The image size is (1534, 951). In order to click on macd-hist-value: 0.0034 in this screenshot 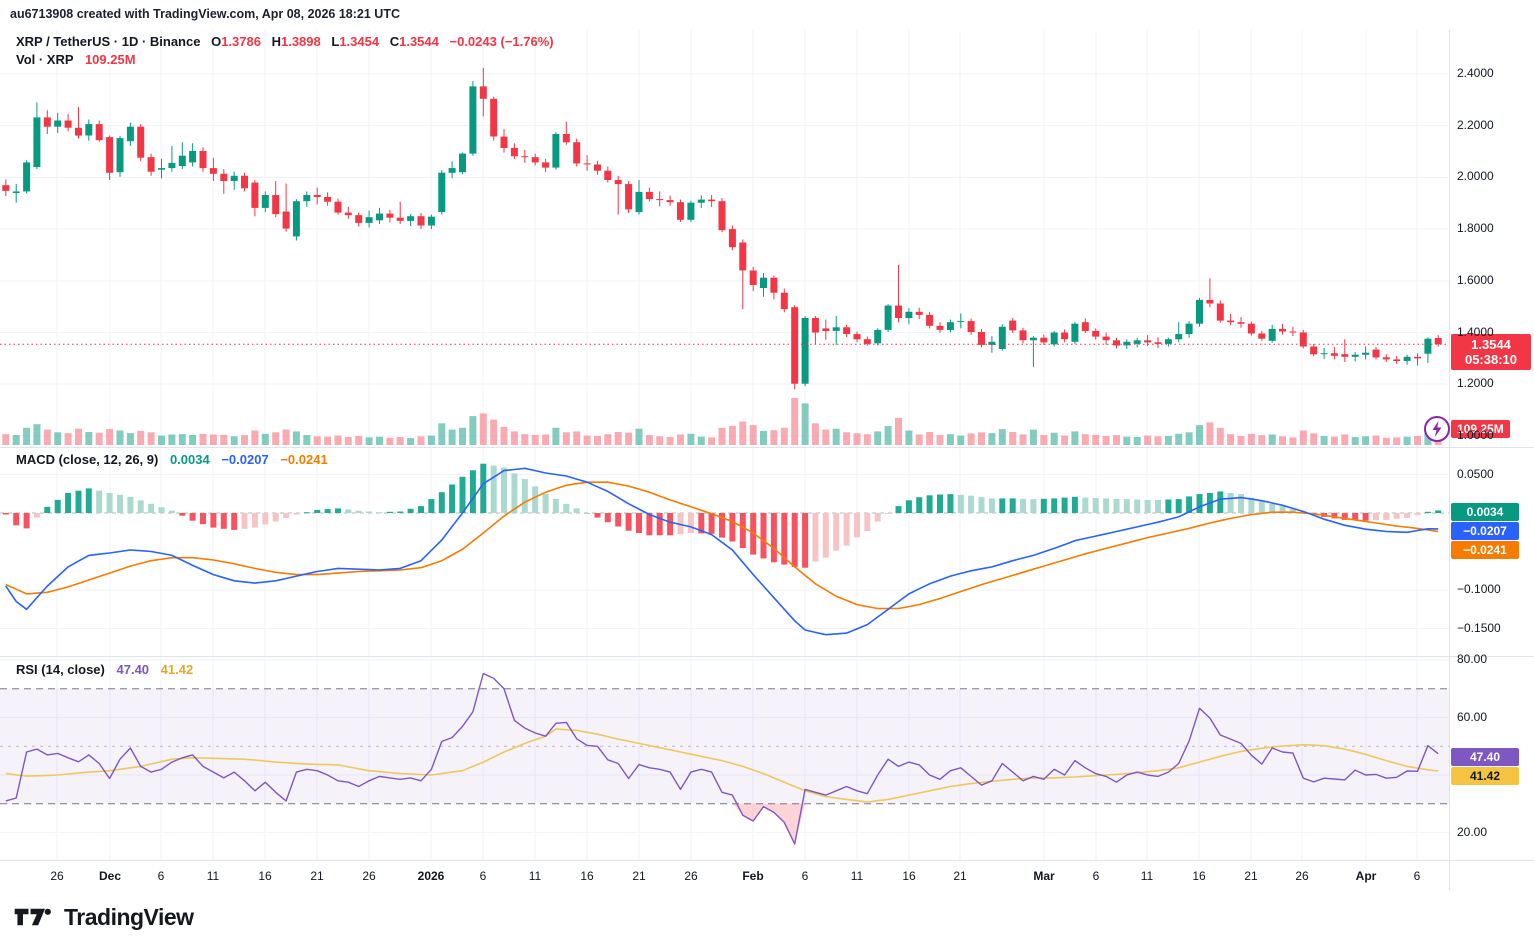, I will do `click(189, 459)`.